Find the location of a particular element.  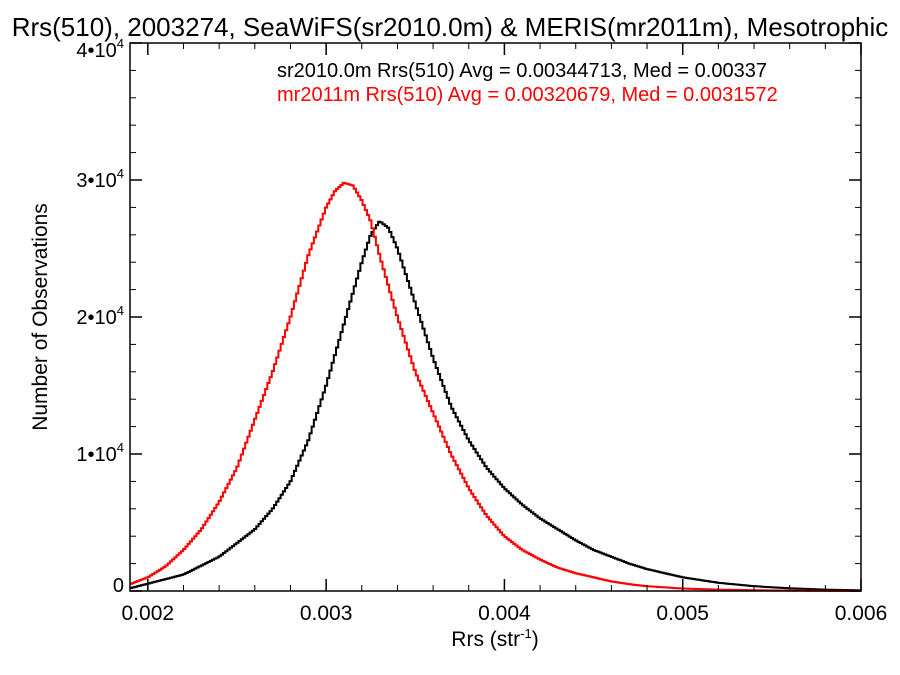

y-tick-label: 2•104 is located at coordinates (100, 316).